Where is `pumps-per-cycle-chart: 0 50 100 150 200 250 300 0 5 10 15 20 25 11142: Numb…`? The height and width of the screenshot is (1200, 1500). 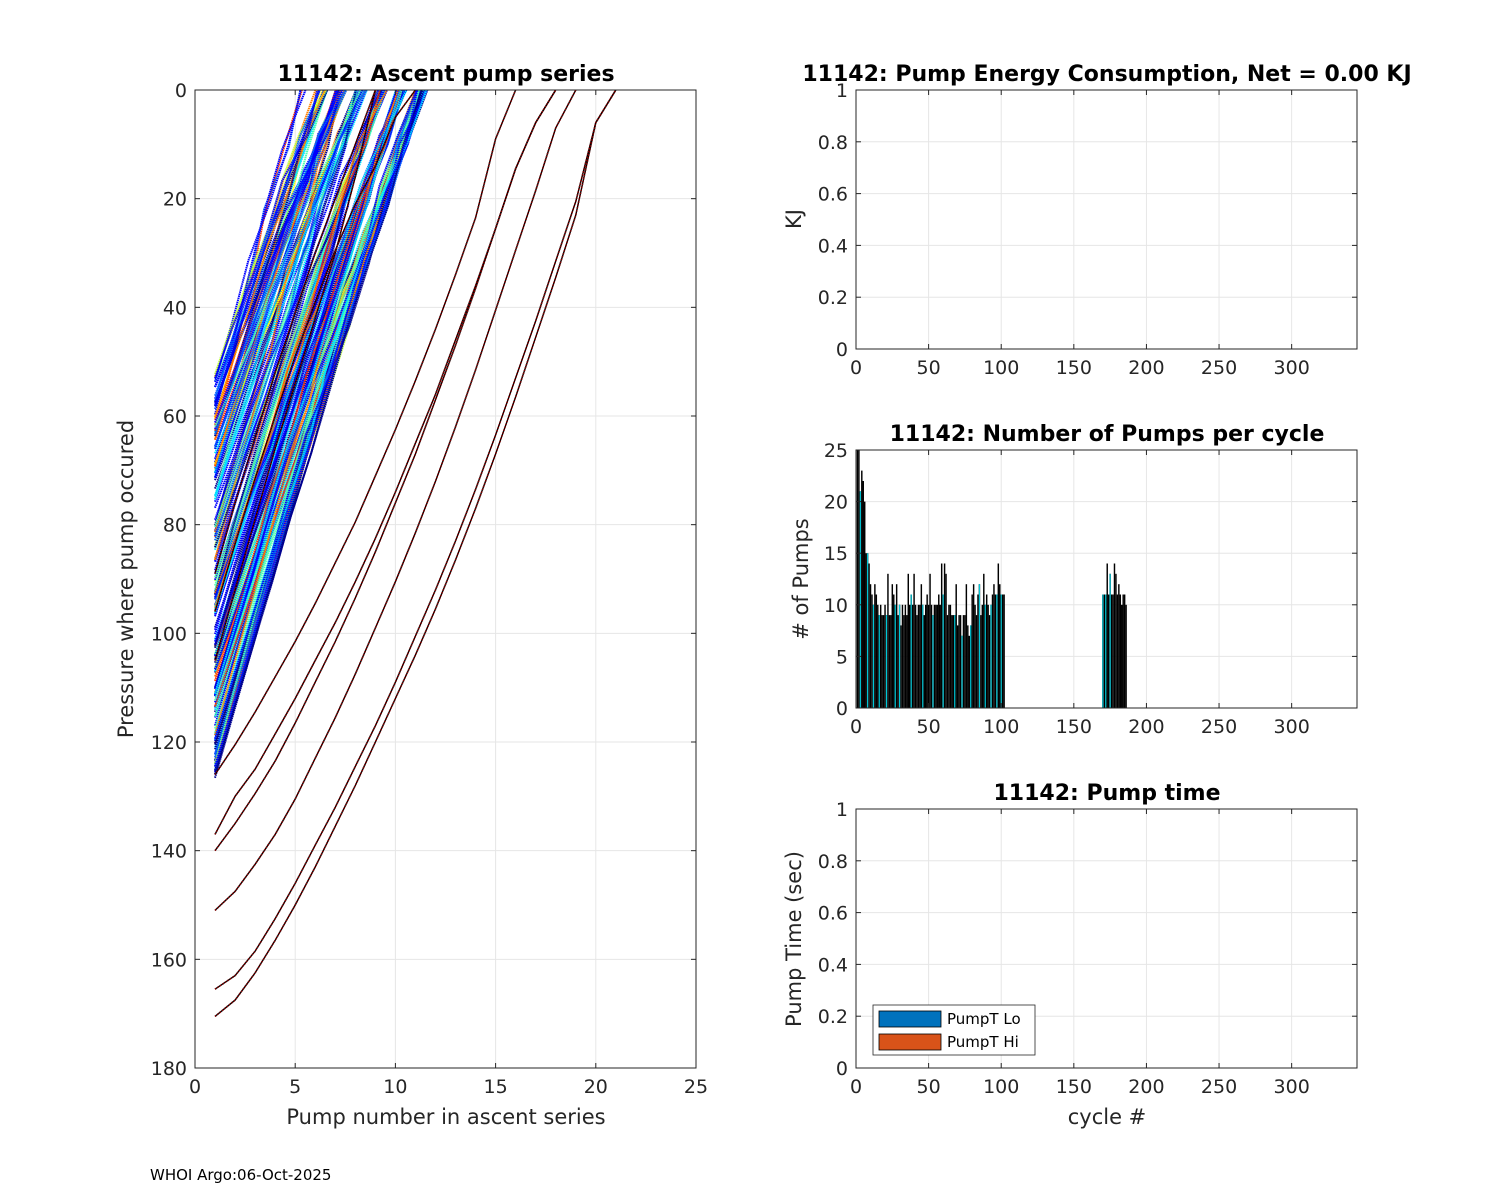
pumps-per-cycle-chart: 0 50 100 150 200 250 300 0 5 10 15 20 25 11142: Numb… is located at coordinates (1073, 580).